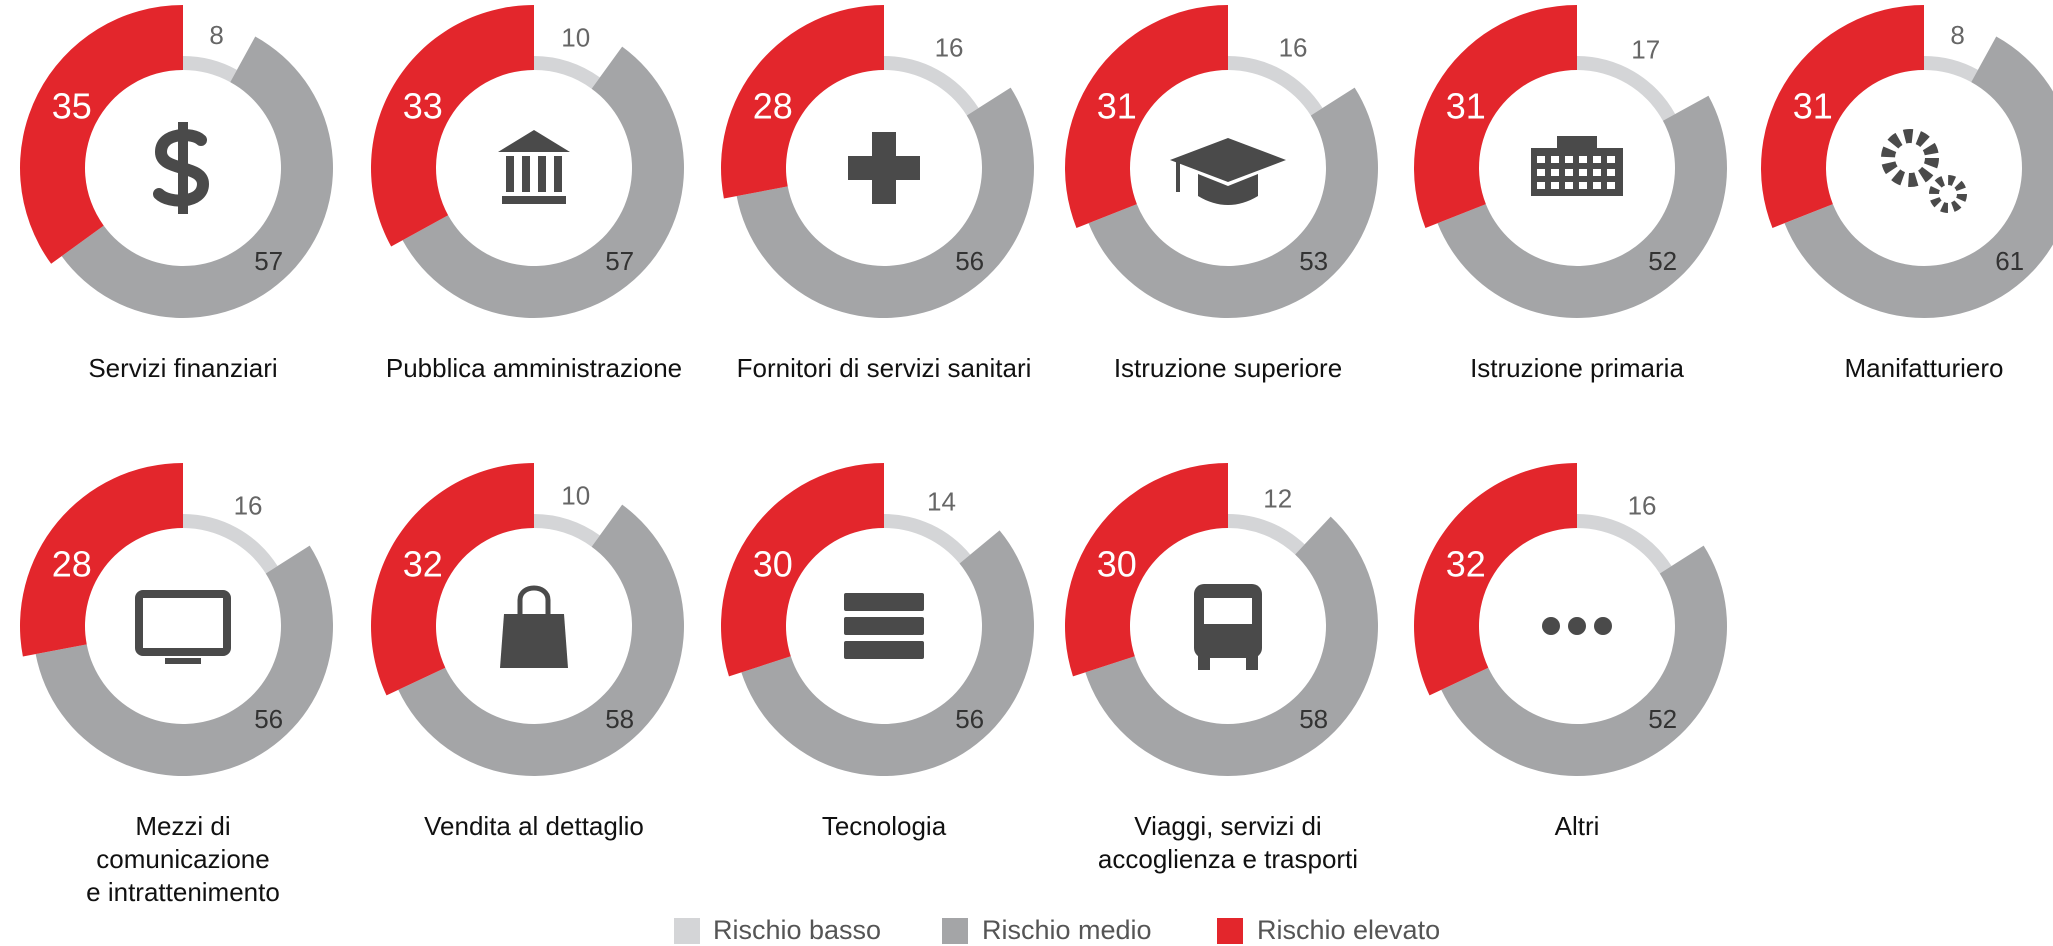 The height and width of the screenshot is (946, 2053). I want to click on panel-title: Istruzione primaria, so click(1577, 368).